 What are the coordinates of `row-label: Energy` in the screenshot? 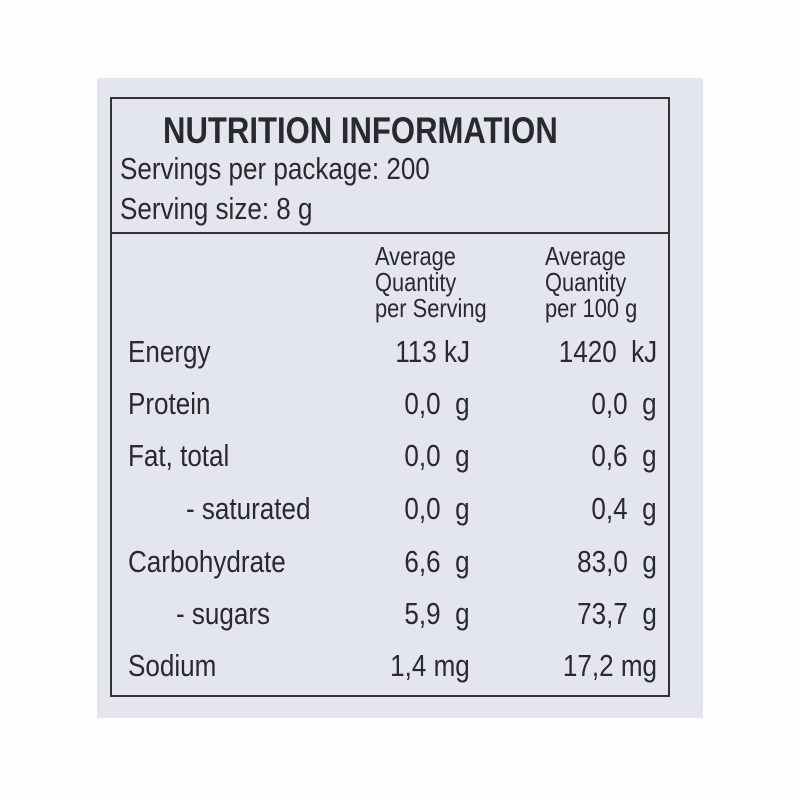 It's located at (169, 351).